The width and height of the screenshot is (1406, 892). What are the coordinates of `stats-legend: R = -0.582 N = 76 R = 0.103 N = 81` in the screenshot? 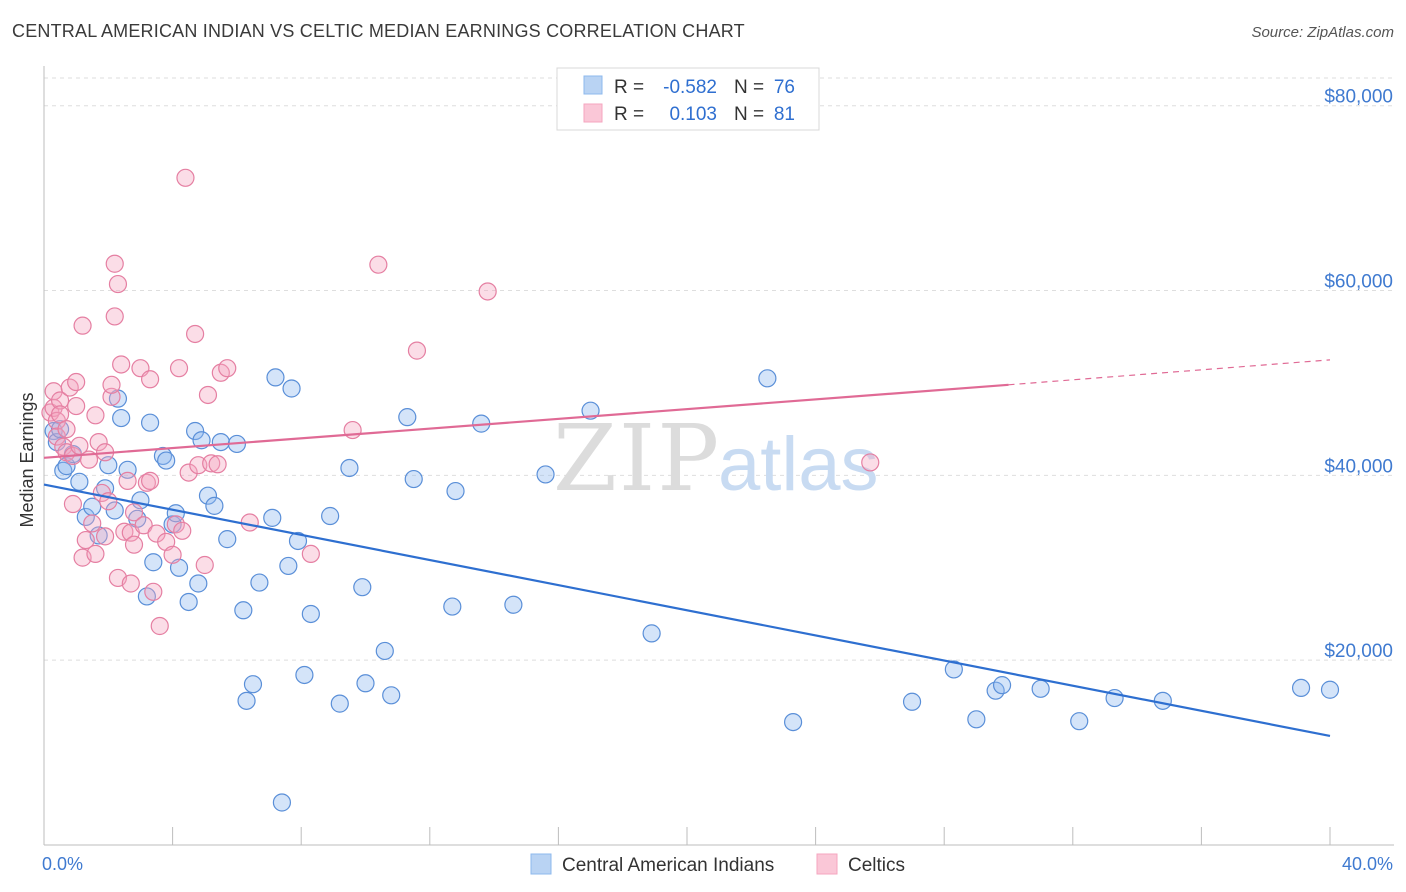 It's located at (688, 99).